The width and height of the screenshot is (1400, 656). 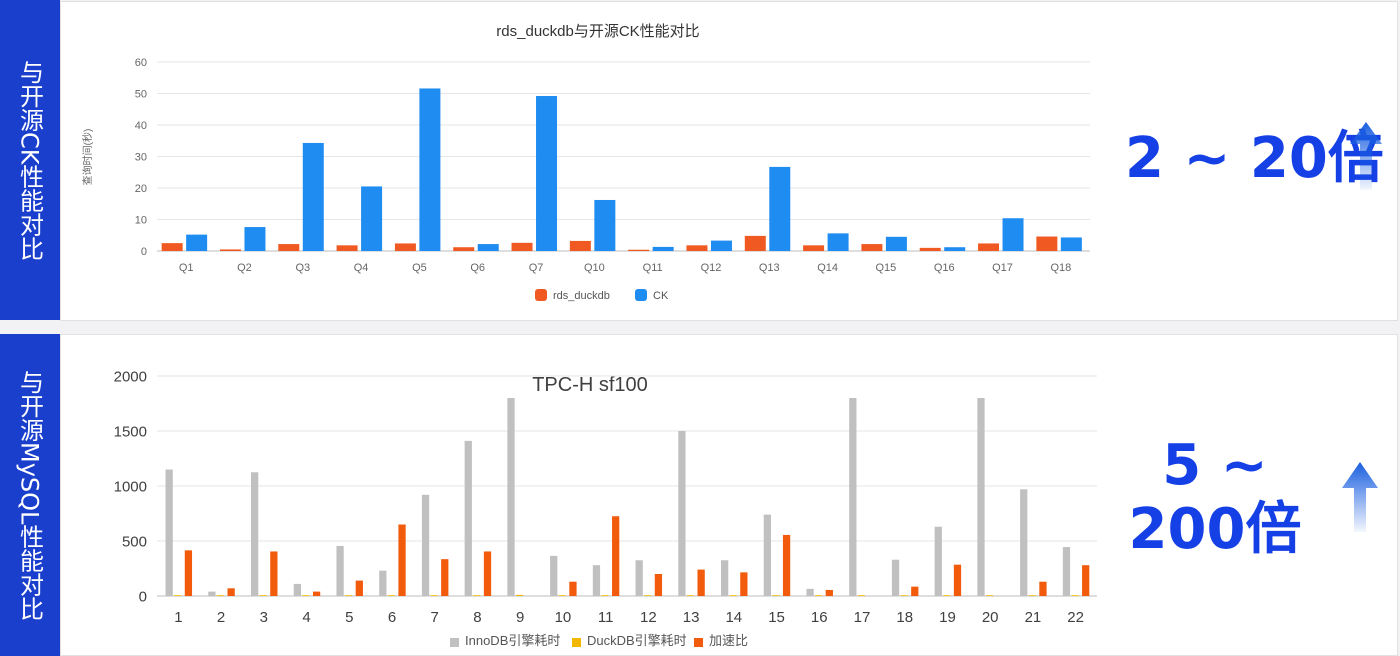 I want to click on sidebar-label-ck: 与开源CK性能对比, so click(x=30, y=160).